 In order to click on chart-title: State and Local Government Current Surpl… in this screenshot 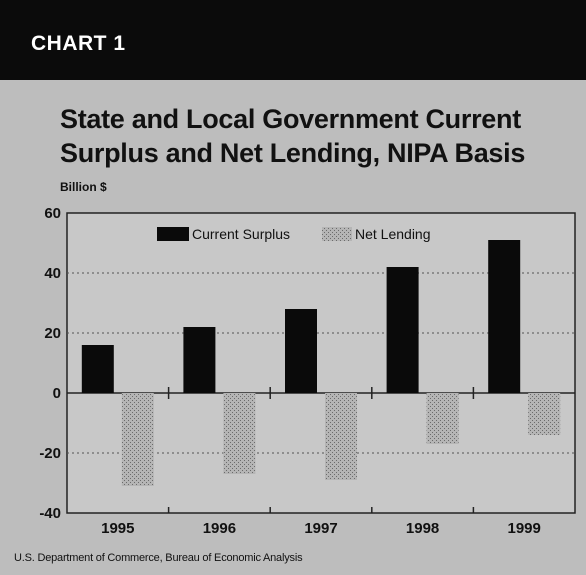, I will do `click(293, 136)`.